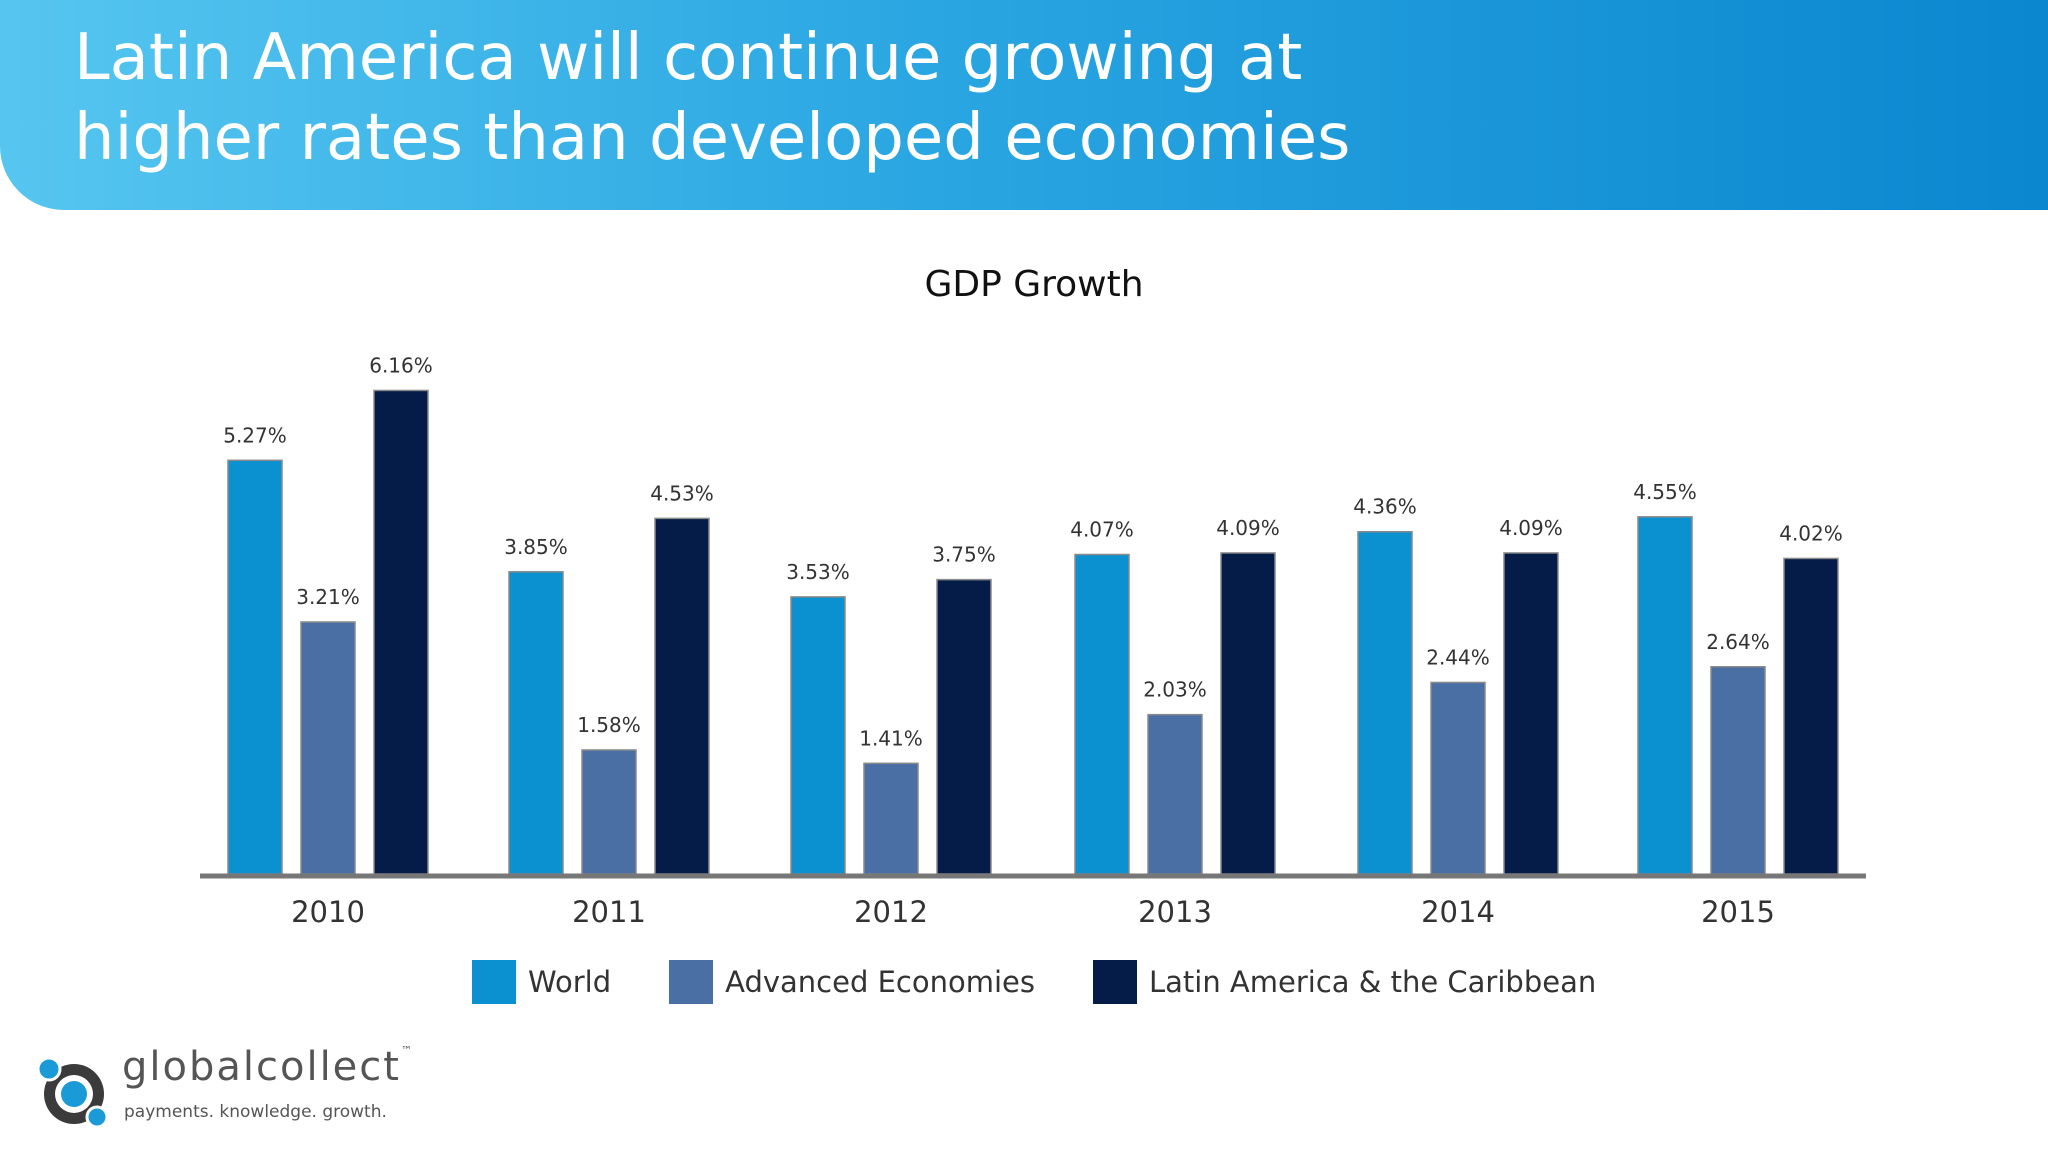 The image size is (2048, 1152). What do you see at coordinates (891, 912) in the screenshot?
I see `x-tick-label-2012: 2012` at bounding box center [891, 912].